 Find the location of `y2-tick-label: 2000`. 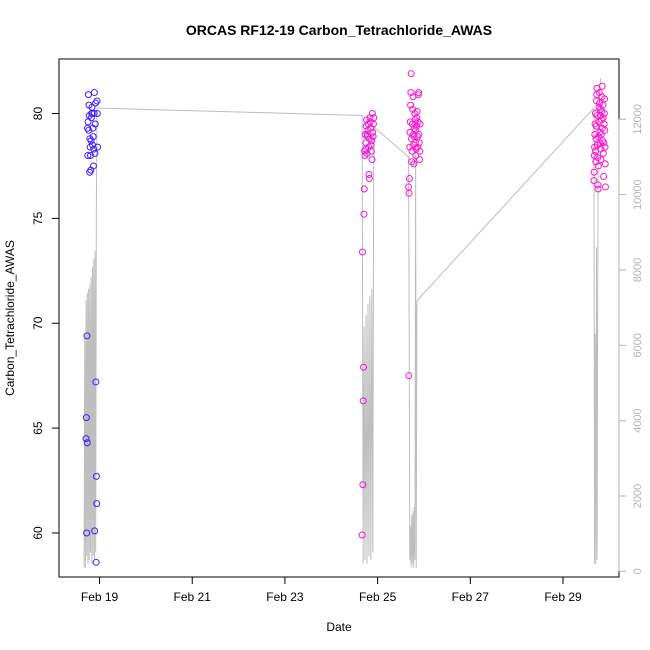

y2-tick-label: 2000 is located at coordinates (638, 496).